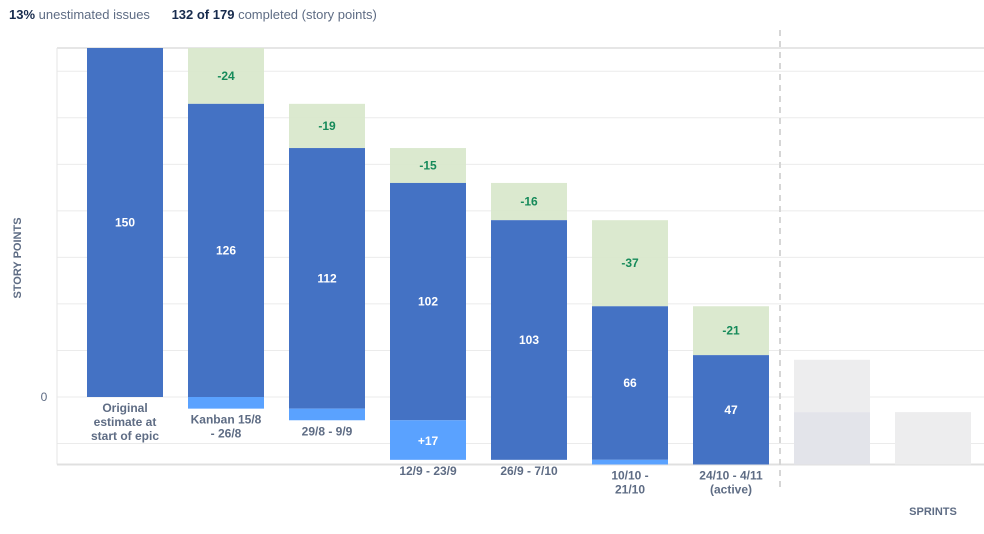 The width and height of the screenshot is (984, 534). What do you see at coordinates (731, 489) in the screenshot?
I see `sprint-label: (active)` at bounding box center [731, 489].